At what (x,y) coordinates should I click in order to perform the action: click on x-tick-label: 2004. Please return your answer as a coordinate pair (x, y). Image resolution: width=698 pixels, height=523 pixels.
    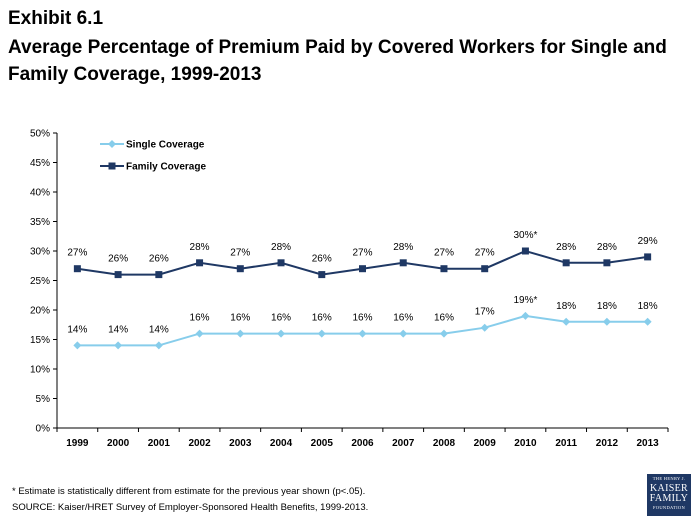
    Looking at the image, I should click on (281, 443).